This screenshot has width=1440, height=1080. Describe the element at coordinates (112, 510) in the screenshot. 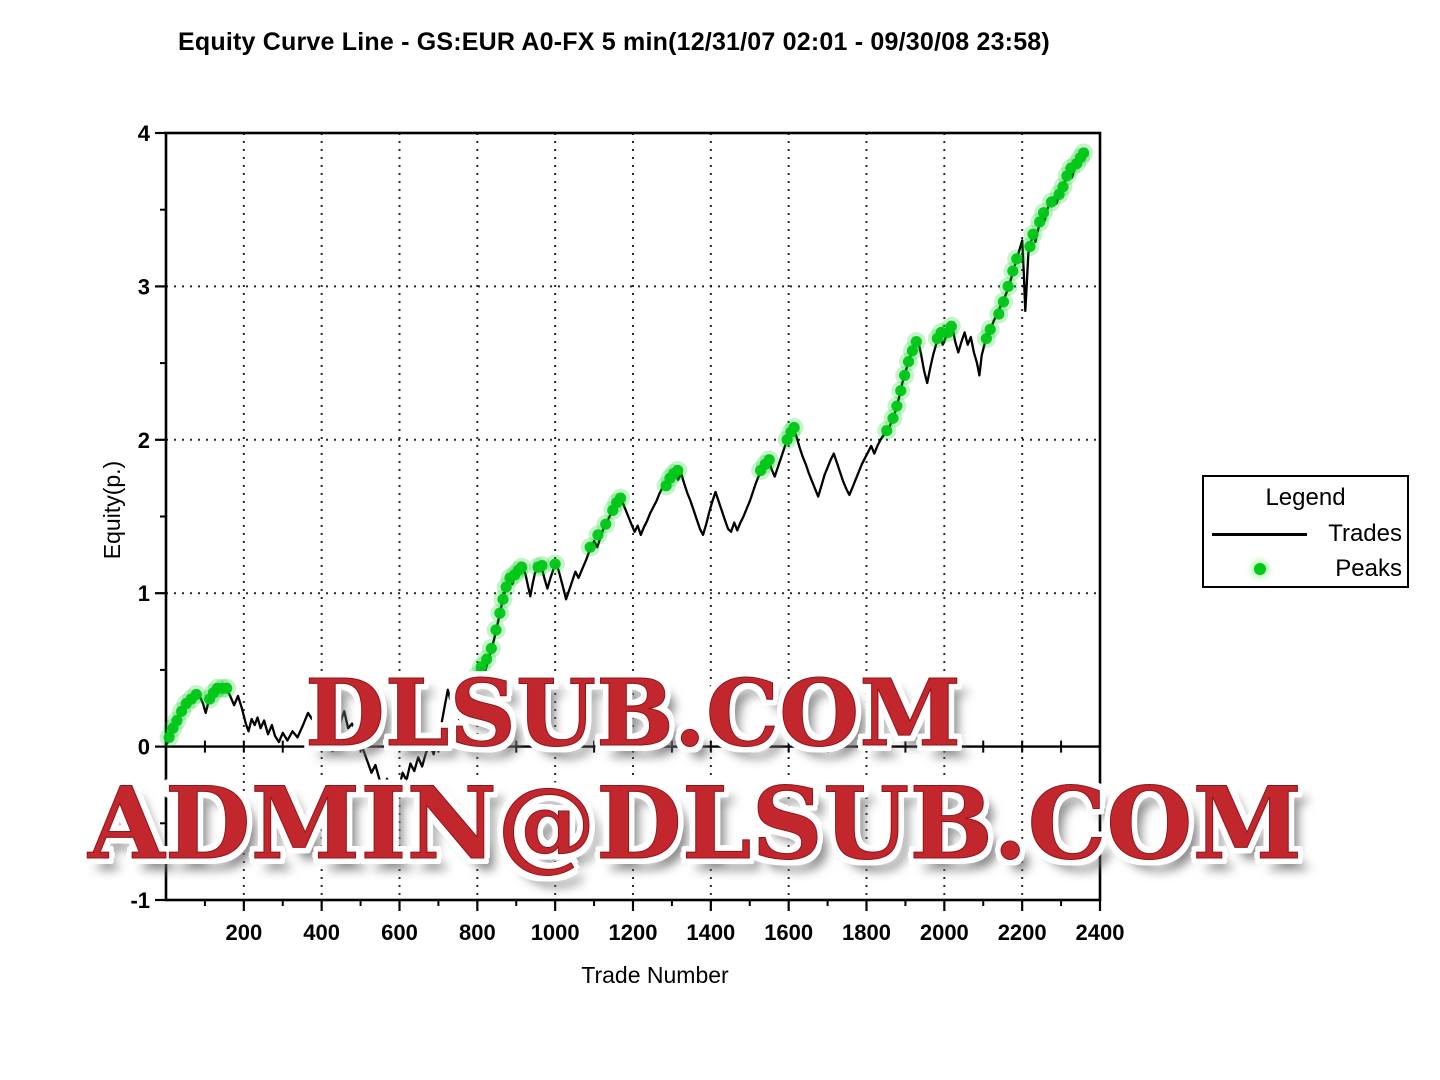

I see `y-axis-title: Equity(p.)` at that location.